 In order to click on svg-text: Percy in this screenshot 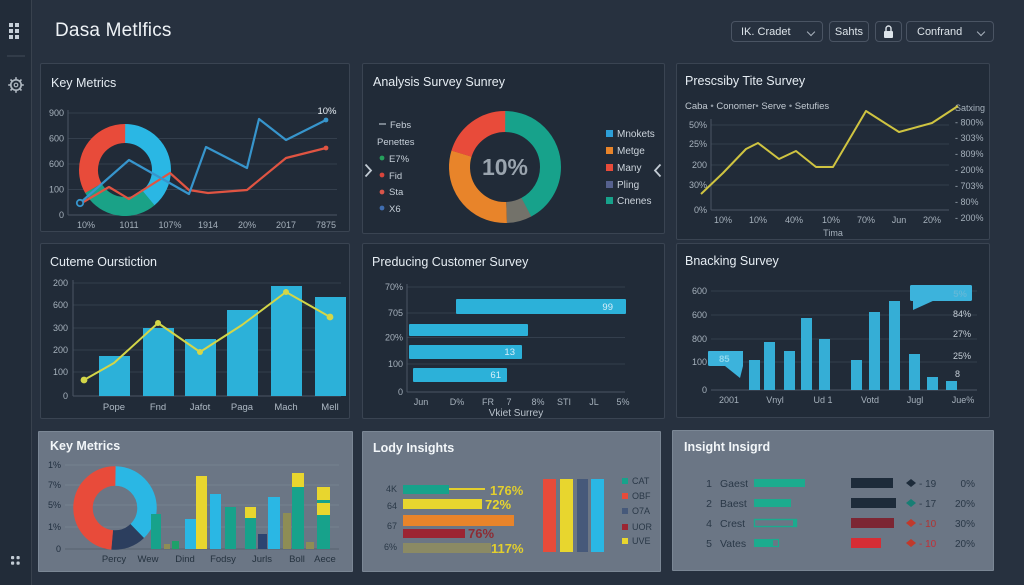, I will do `click(114, 559)`.